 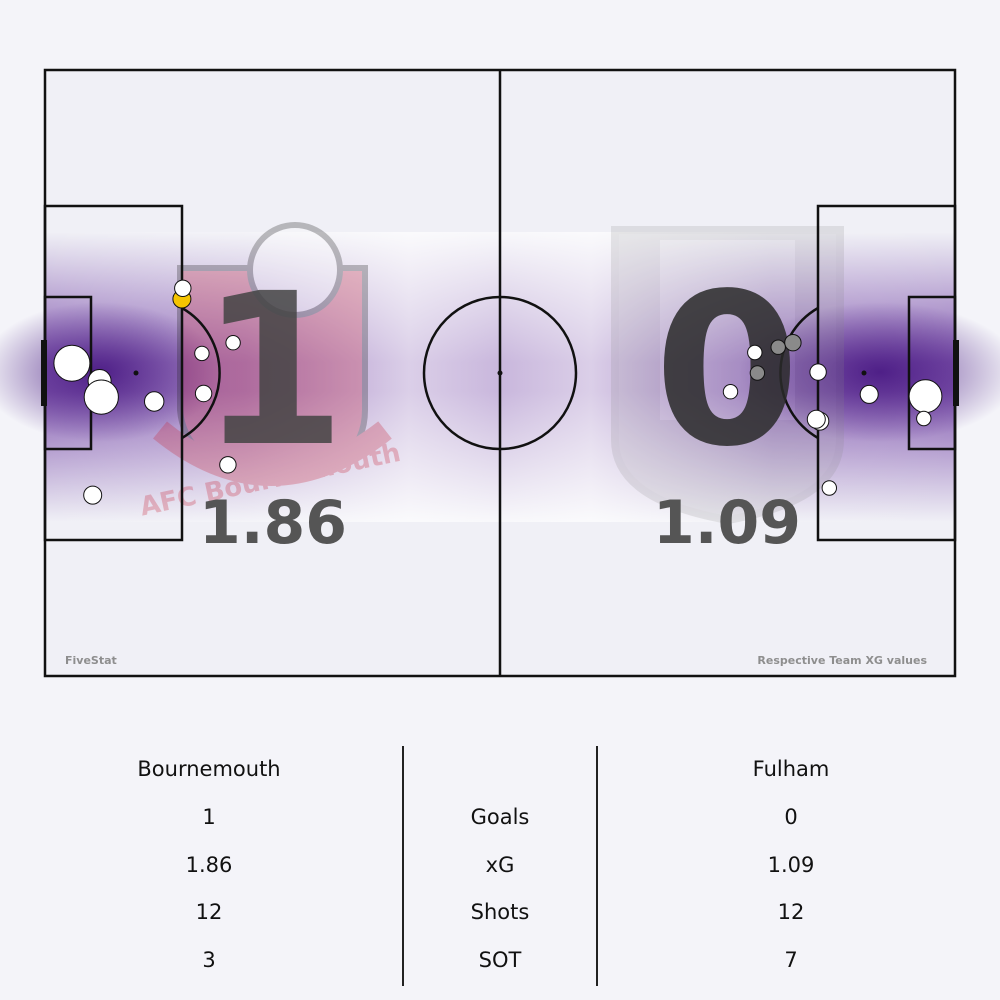 What do you see at coordinates (273, 523) in the screenshot?
I see `home-xg-overlay: 1.86` at bounding box center [273, 523].